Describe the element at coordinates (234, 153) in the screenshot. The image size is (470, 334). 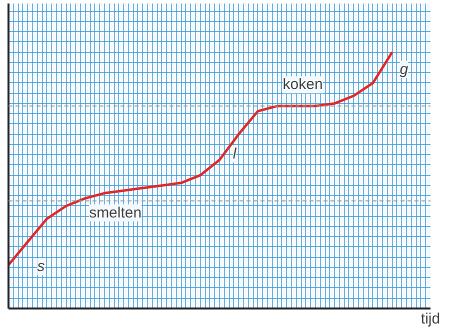
I see `annotation: l` at that location.